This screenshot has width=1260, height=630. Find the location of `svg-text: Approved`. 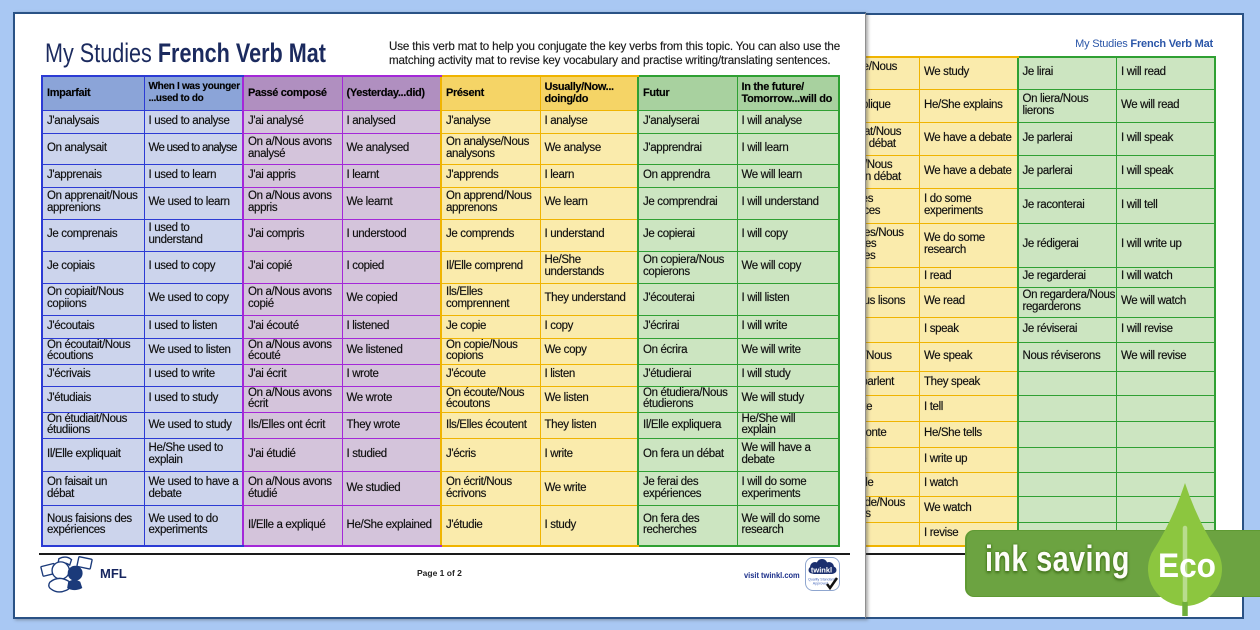

svg-text: Approved is located at coordinates (820, 584).